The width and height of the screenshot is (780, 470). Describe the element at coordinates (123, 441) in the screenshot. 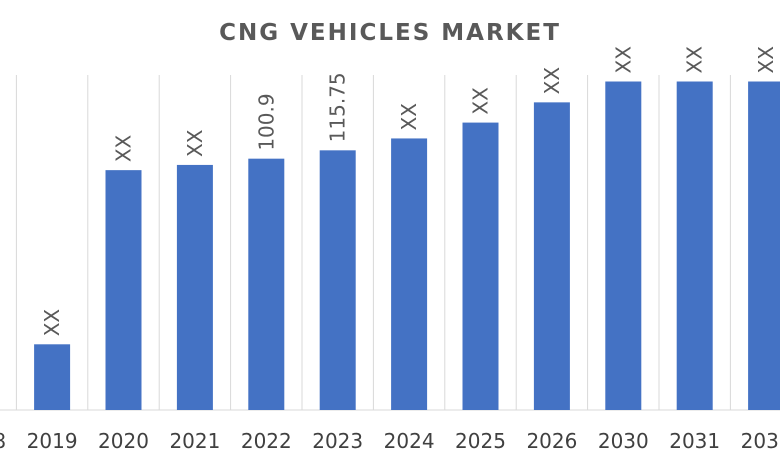

I see `x-tick-label: 2020` at that location.